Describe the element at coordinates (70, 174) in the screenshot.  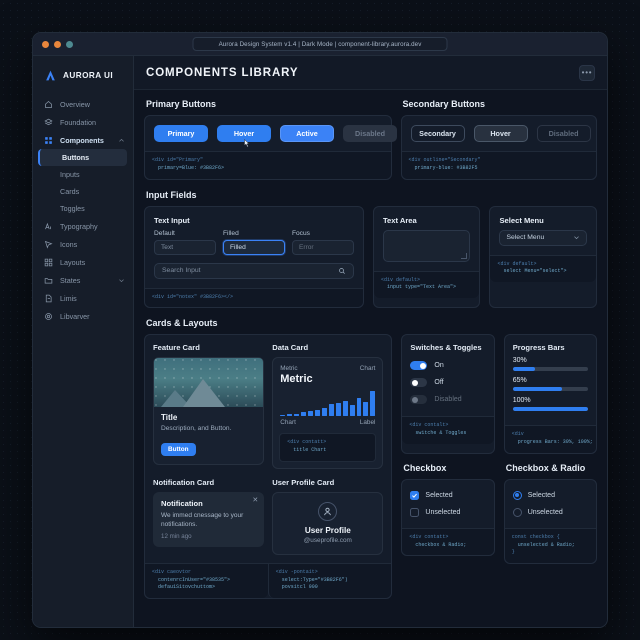
I see `sidebar-subitem-inputs: Inputs` at that location.